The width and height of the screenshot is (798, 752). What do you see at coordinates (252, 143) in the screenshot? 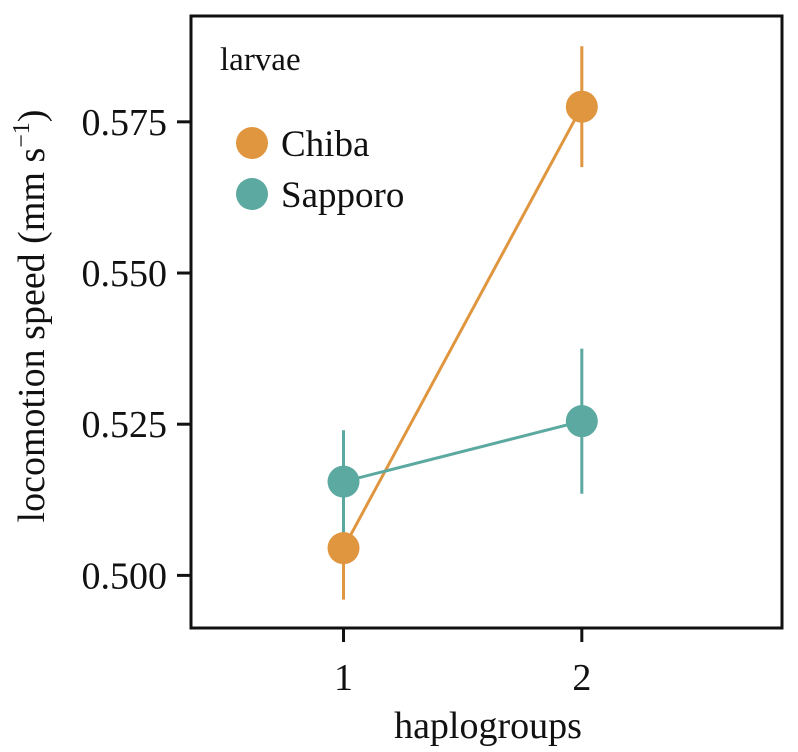
I see `legend-marker-chiba` at bounding box center [252, 143].